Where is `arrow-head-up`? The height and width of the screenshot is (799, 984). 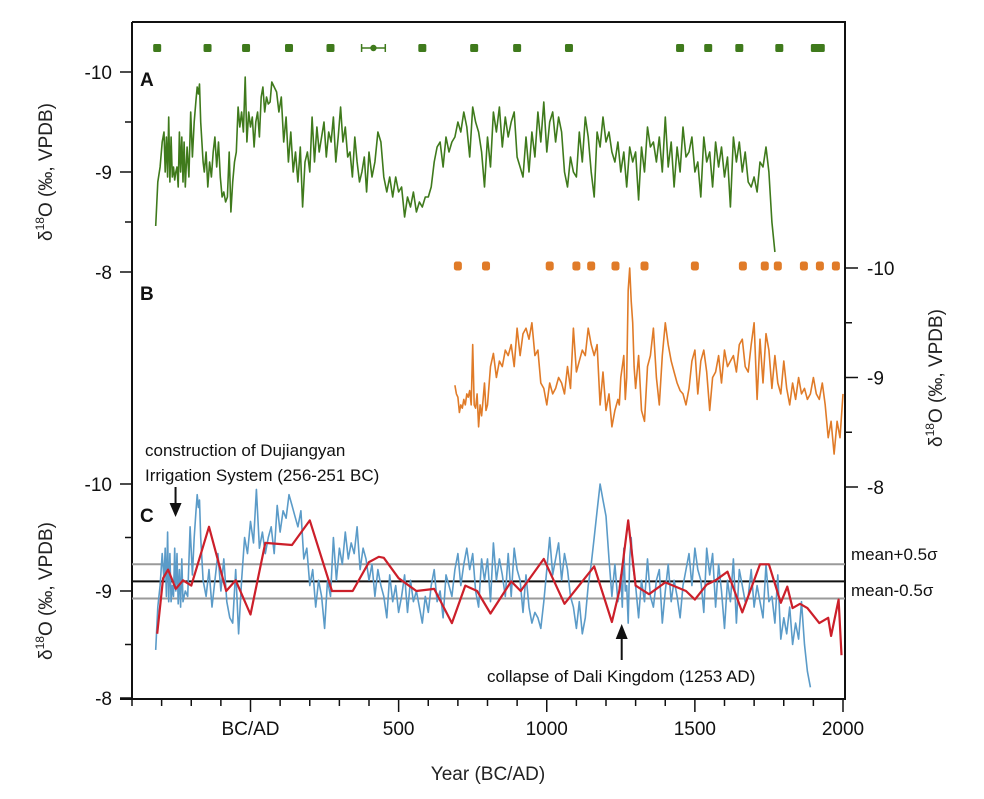 arrow-head-up is located at coordinates (621, 631).